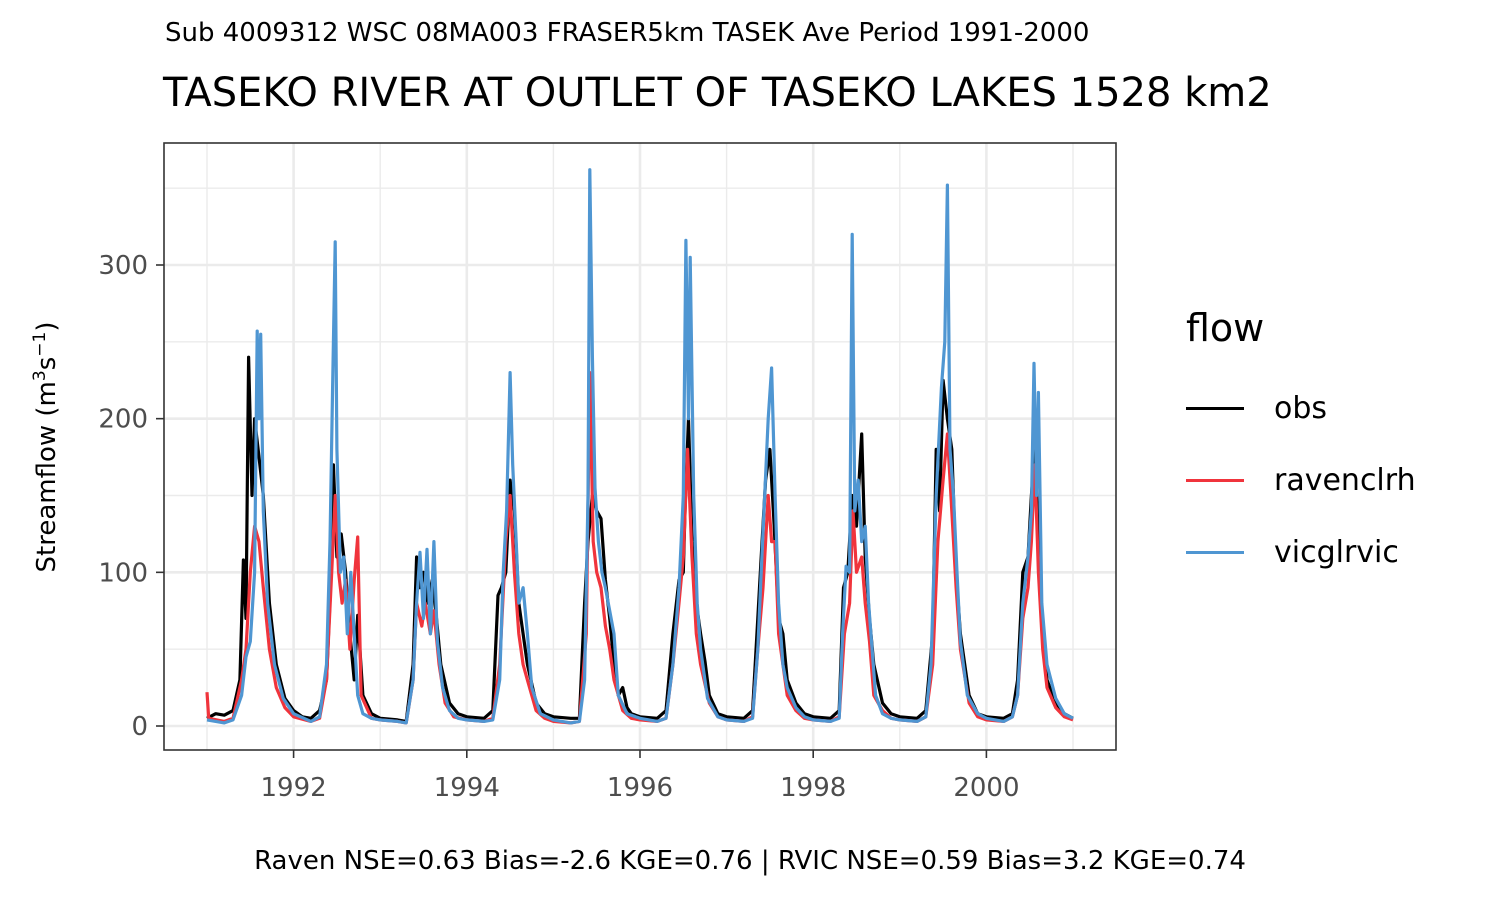 The height and width of the screenshot is (900, 1500). I want to click on y-axis-label: Streamflow (m3s−1), so click(46, 447).